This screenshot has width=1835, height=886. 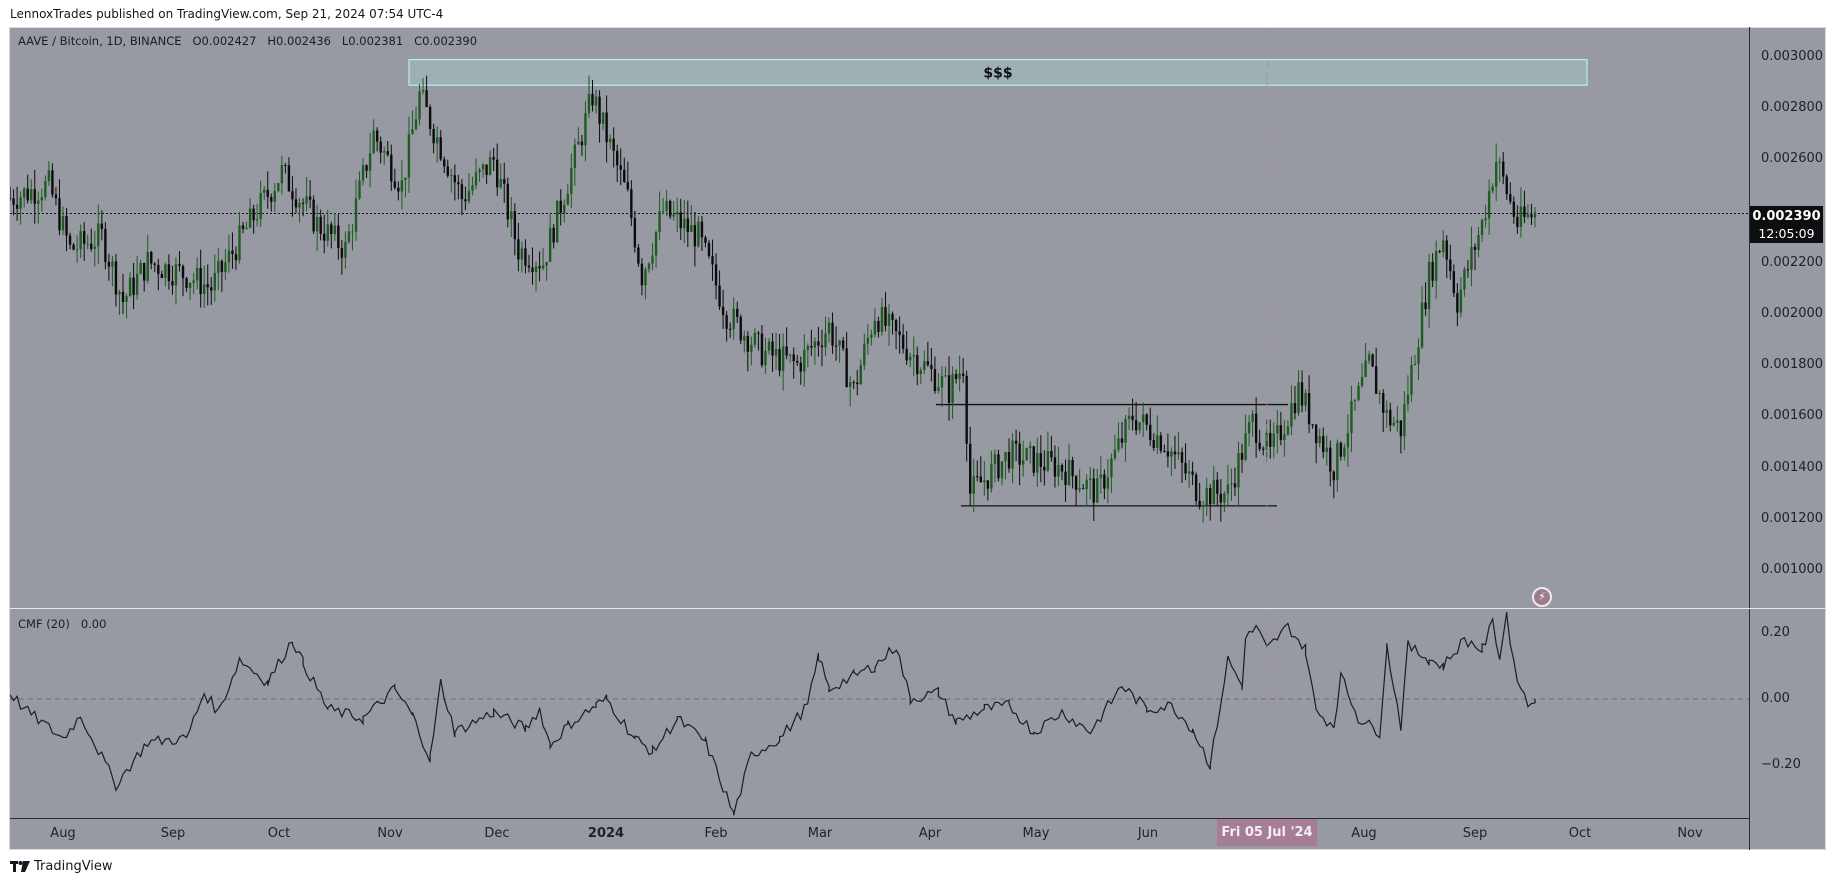 I want to click on price-tick: 0.002000, so click(x=1792, y=313).